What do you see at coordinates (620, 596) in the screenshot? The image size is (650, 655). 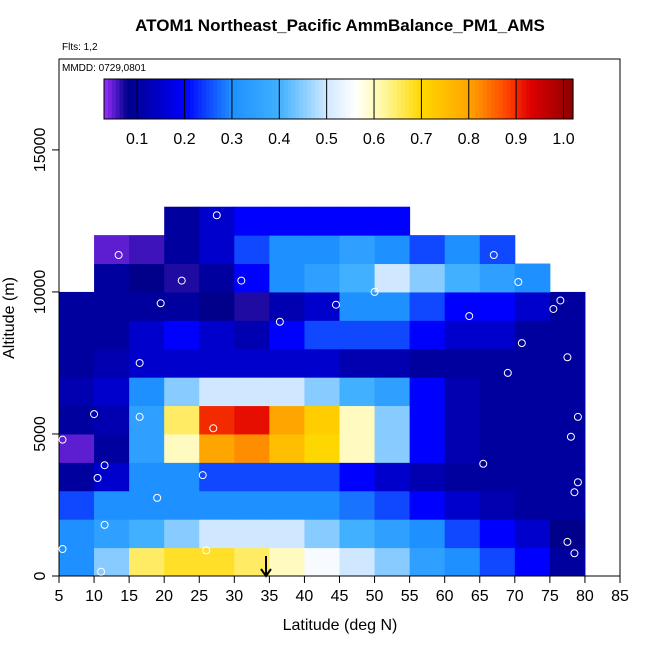 I see `x-tick-label: 85` at bounding box center [620, 596].